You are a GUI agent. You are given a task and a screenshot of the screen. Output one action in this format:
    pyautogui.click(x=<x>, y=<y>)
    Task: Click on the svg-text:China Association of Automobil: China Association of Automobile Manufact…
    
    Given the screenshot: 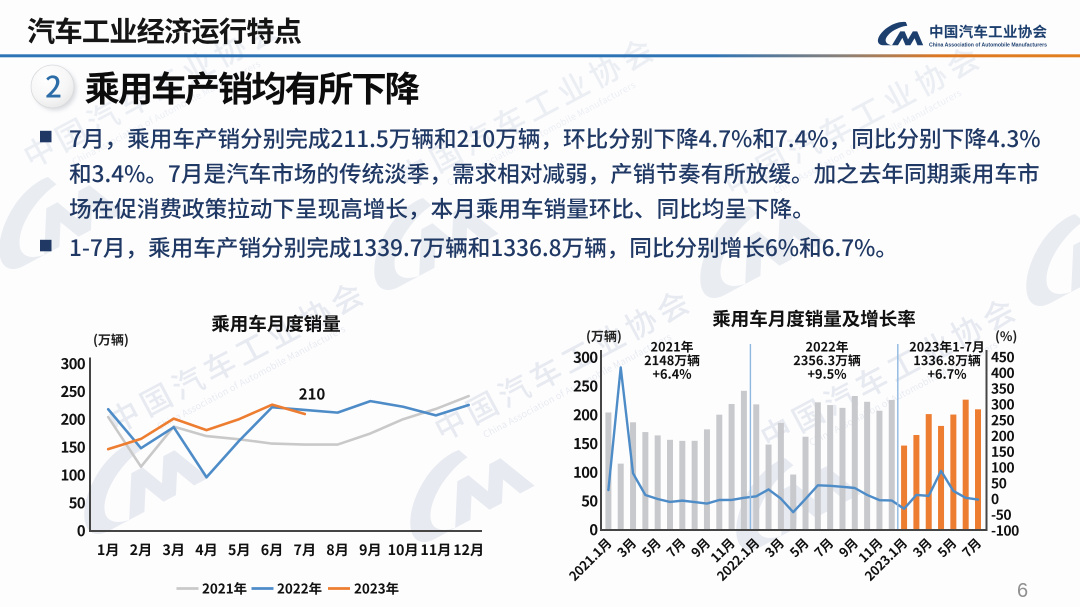 What is the action you would take?
    pyautogui.click(x=988, y=46)
    